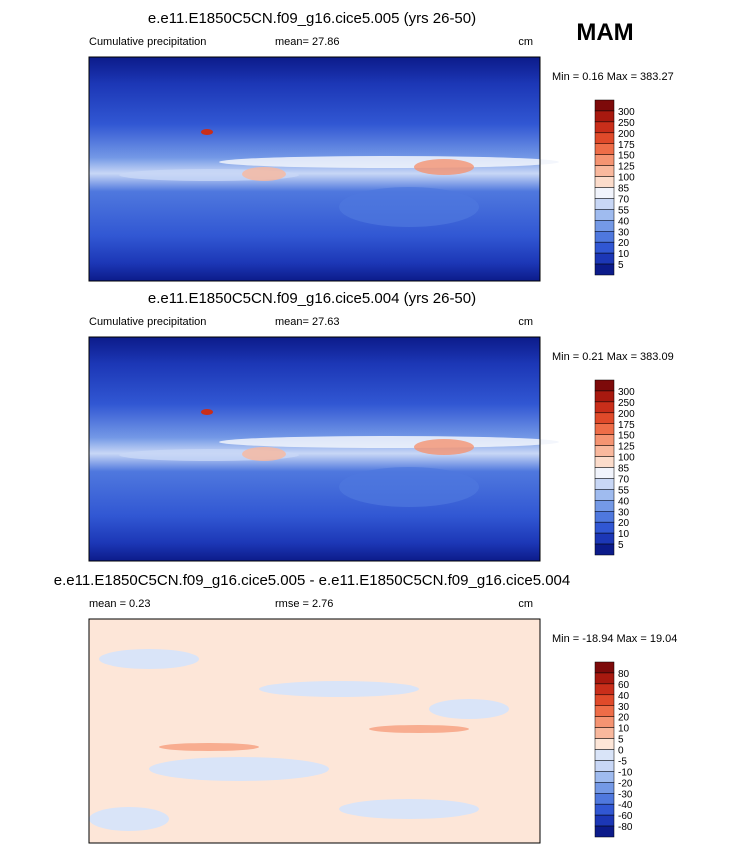 The height and width of the screenshot is (854, 733). Describe the element at coordinates (307, 322) in the screenshot. I see `center-label: mean= 27.63` at that location.